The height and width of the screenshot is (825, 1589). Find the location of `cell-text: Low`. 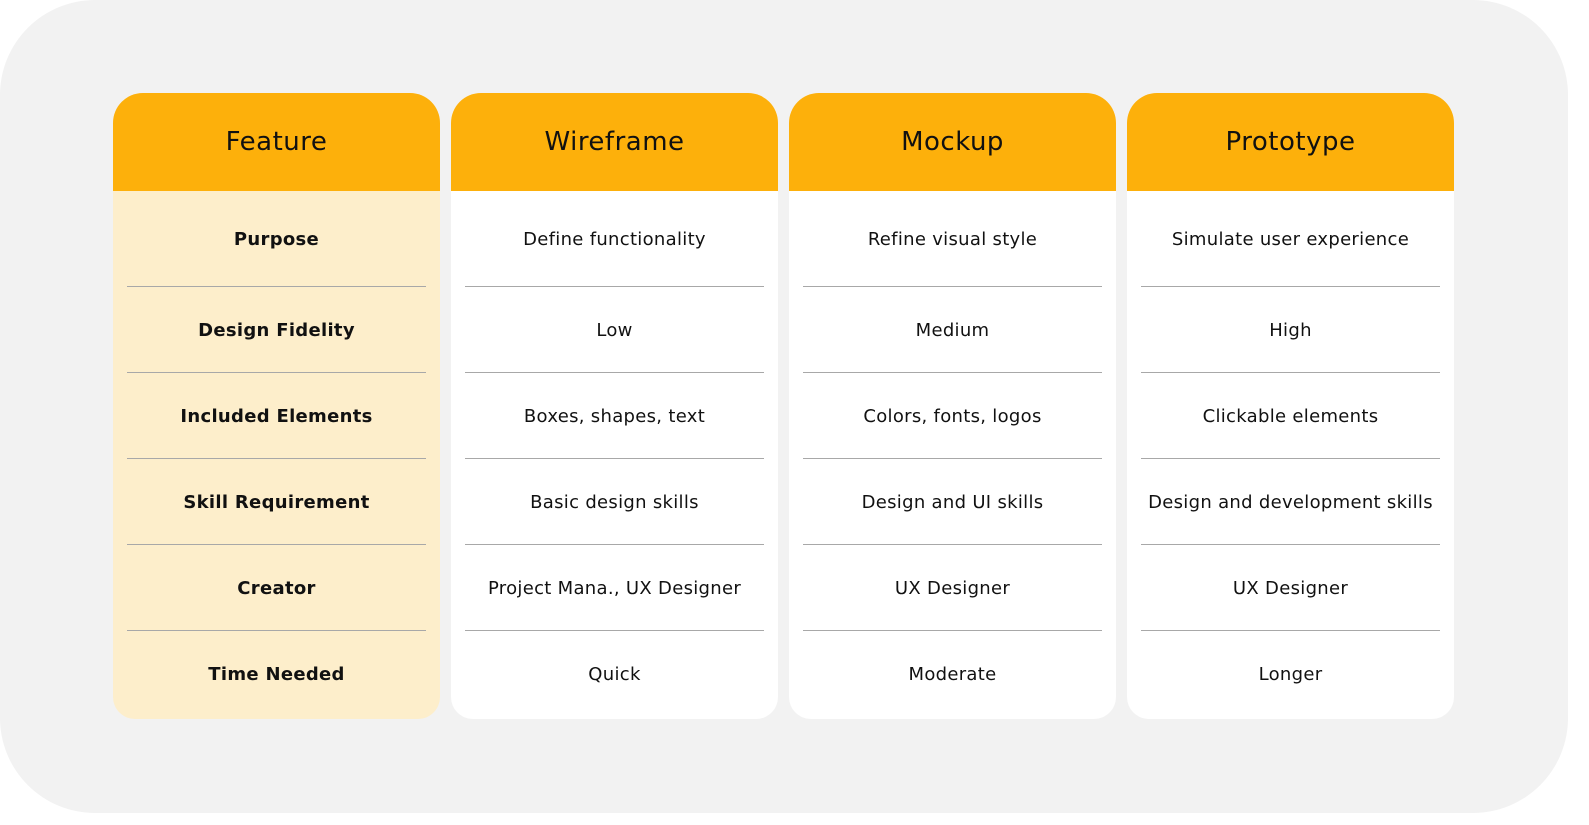

cell-text: Low is located at coordinates (614, 330).